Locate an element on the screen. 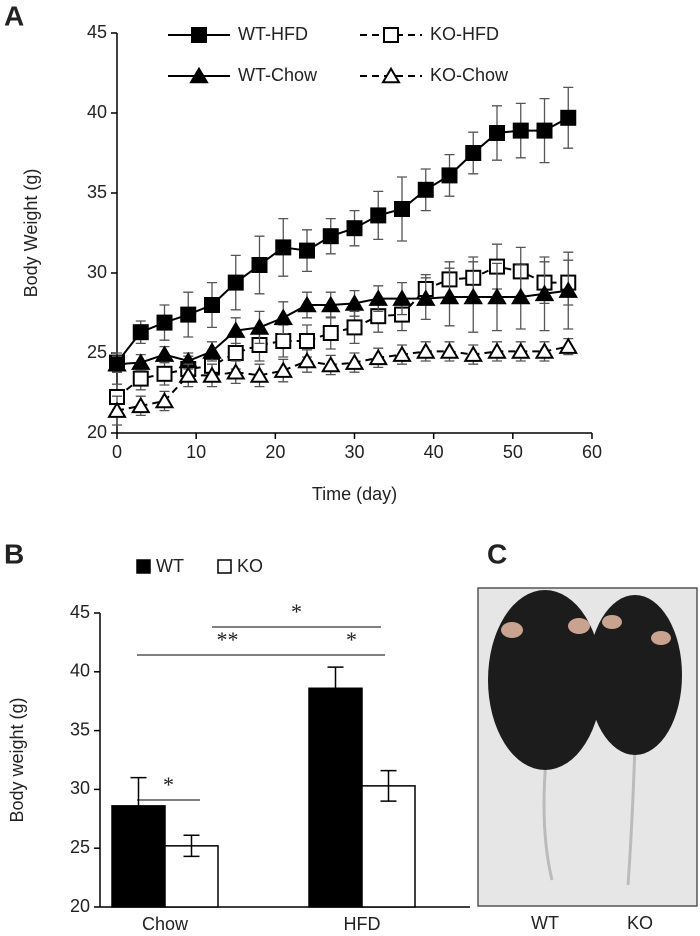 Image resolution: width=700 pixels, height=936 pixels. legend-label: WT-HFD is located at coordinates (273, 34).